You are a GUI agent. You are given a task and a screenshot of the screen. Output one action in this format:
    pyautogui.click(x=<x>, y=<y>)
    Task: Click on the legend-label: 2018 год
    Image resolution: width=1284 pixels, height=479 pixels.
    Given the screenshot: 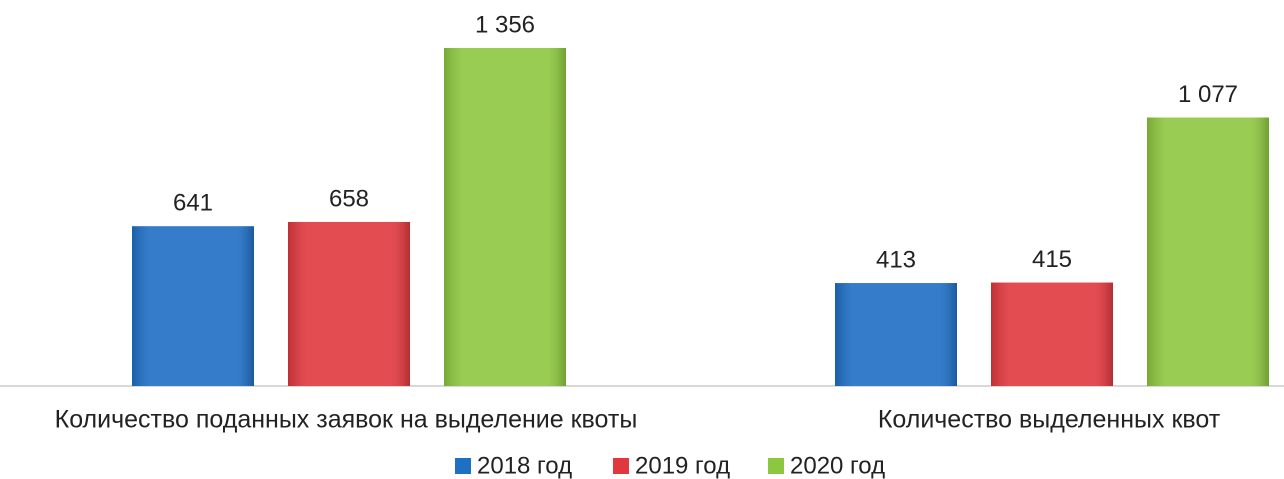 What is the action you would take?
    pyautogui.click(x=524, y=465)
    